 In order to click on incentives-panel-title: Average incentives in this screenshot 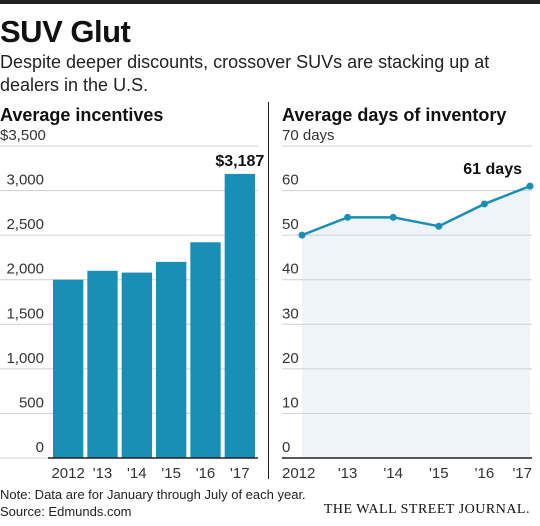, I will do `click(82, 115)`.